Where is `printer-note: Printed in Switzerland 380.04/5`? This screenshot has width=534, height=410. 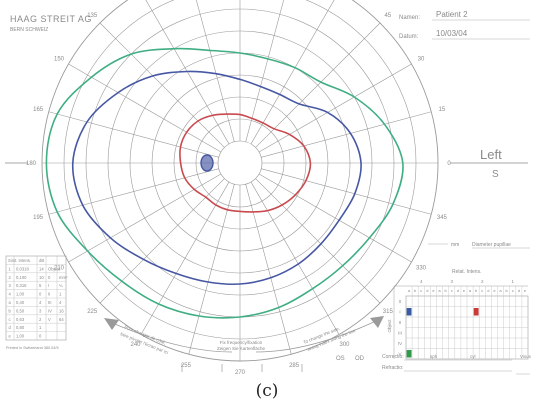
printer-note: Printed in Switzerland 380.04/5 is located at coordinates (32, 348).